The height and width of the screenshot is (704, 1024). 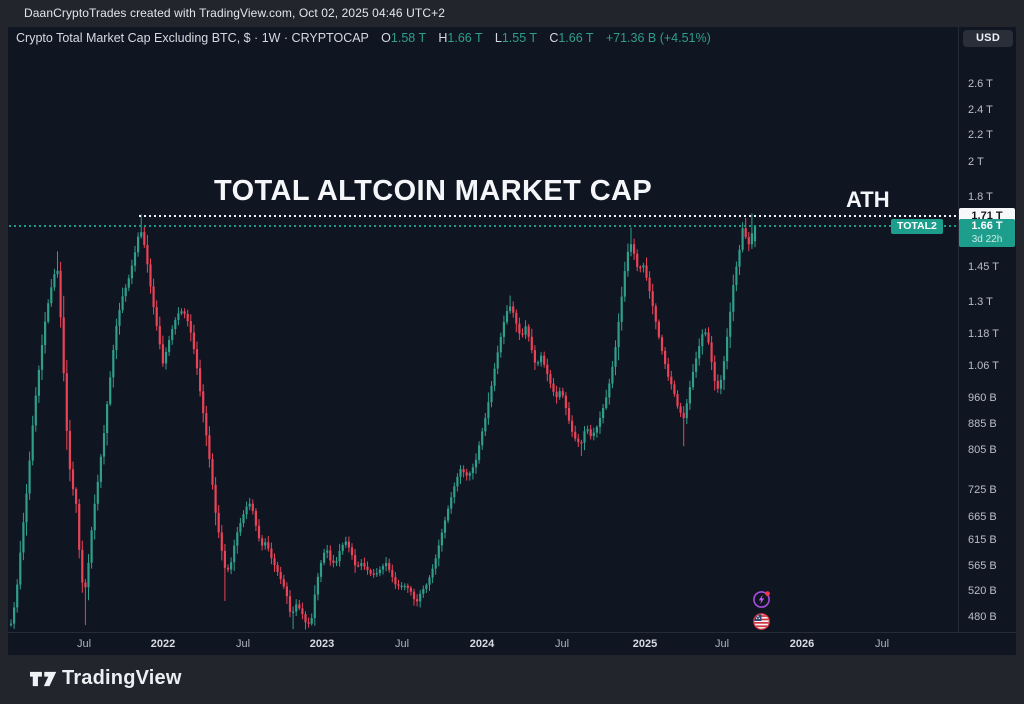 I want to click on close-label: C, so click(x=554, y=38).